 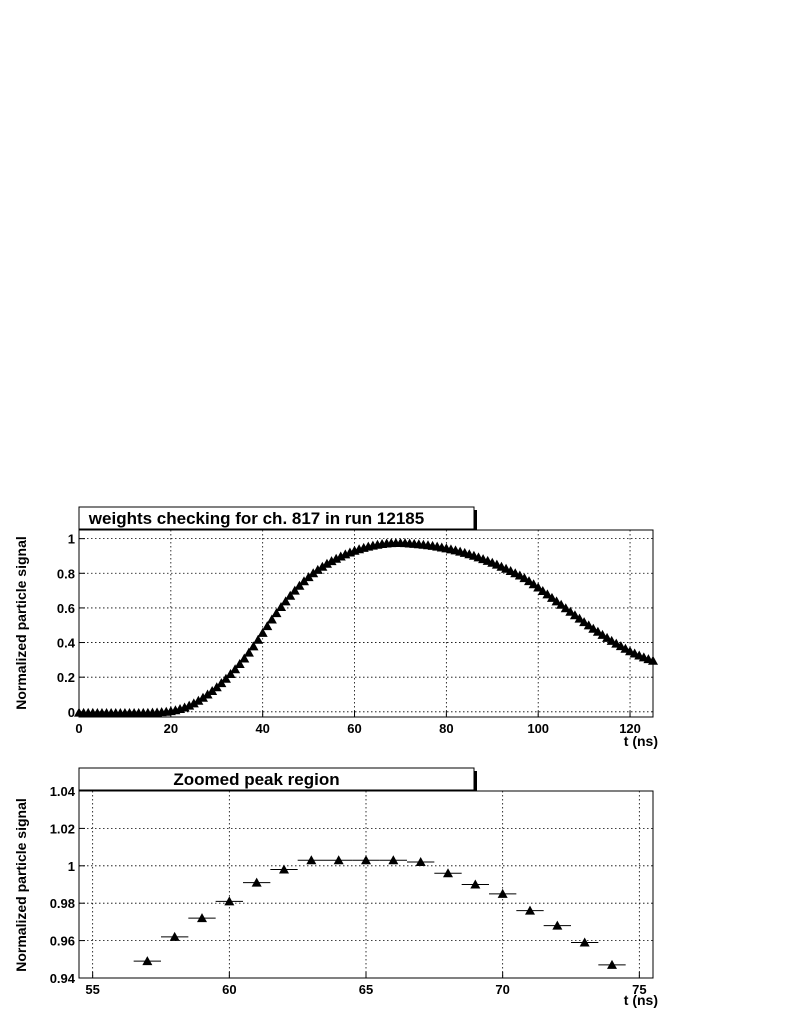 What do you see at coordinates (66, 677) in the screenshot?
I see `y-tick-label: 0.2` at bounding box center [66, 677].